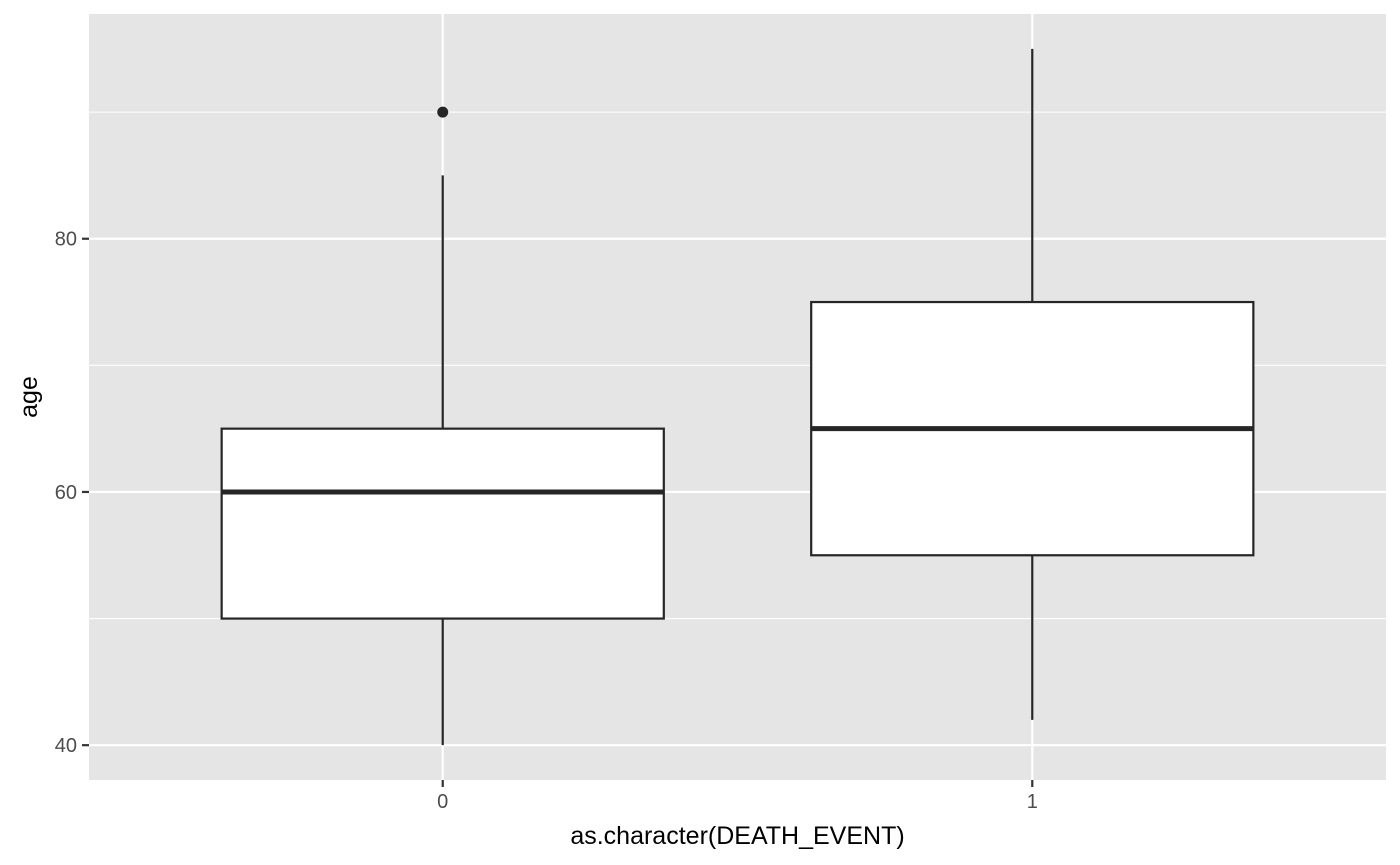  I want to click on y-axis: 40 60 80, so click(72, 493).